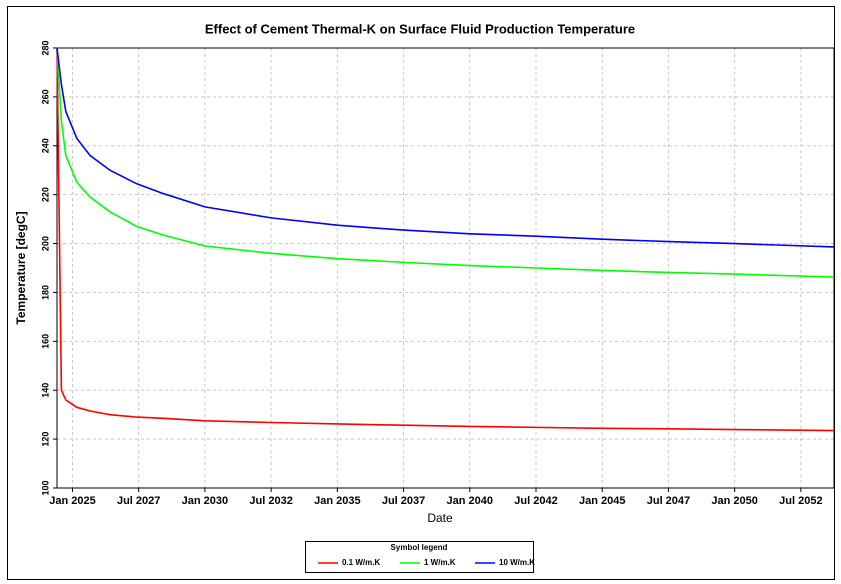 Image resolution: width=841 pixels, height=584 pixels. What do you see at coordinates (205, 501) in the screenshot?
I see `x-tick-label: Jan 2030` at bounding box center [205, 501].